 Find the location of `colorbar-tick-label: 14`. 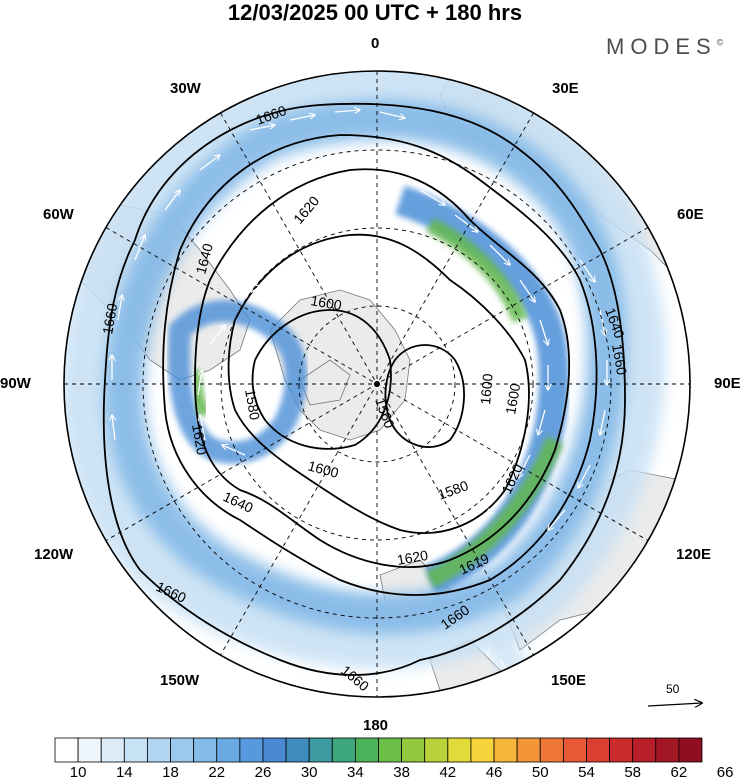

colorbar-tick-label: 14 is located at coordinates (124, 772).